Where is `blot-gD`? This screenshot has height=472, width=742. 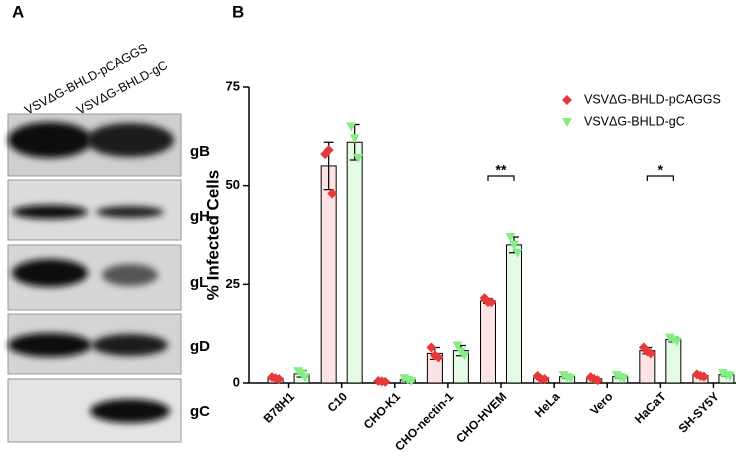 blot-gD is located at coordinates (94, 344).